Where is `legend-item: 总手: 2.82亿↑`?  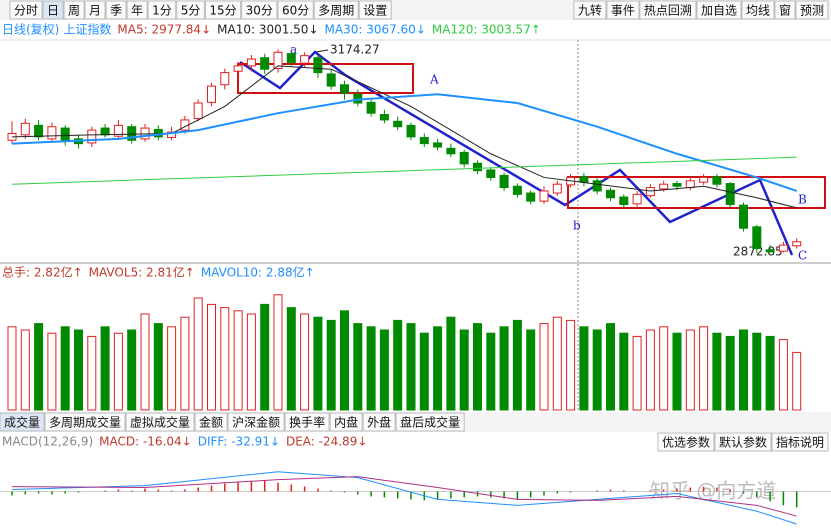 legend-item: 总手: 2.82亿↑ is located at coordinates (42, 272).